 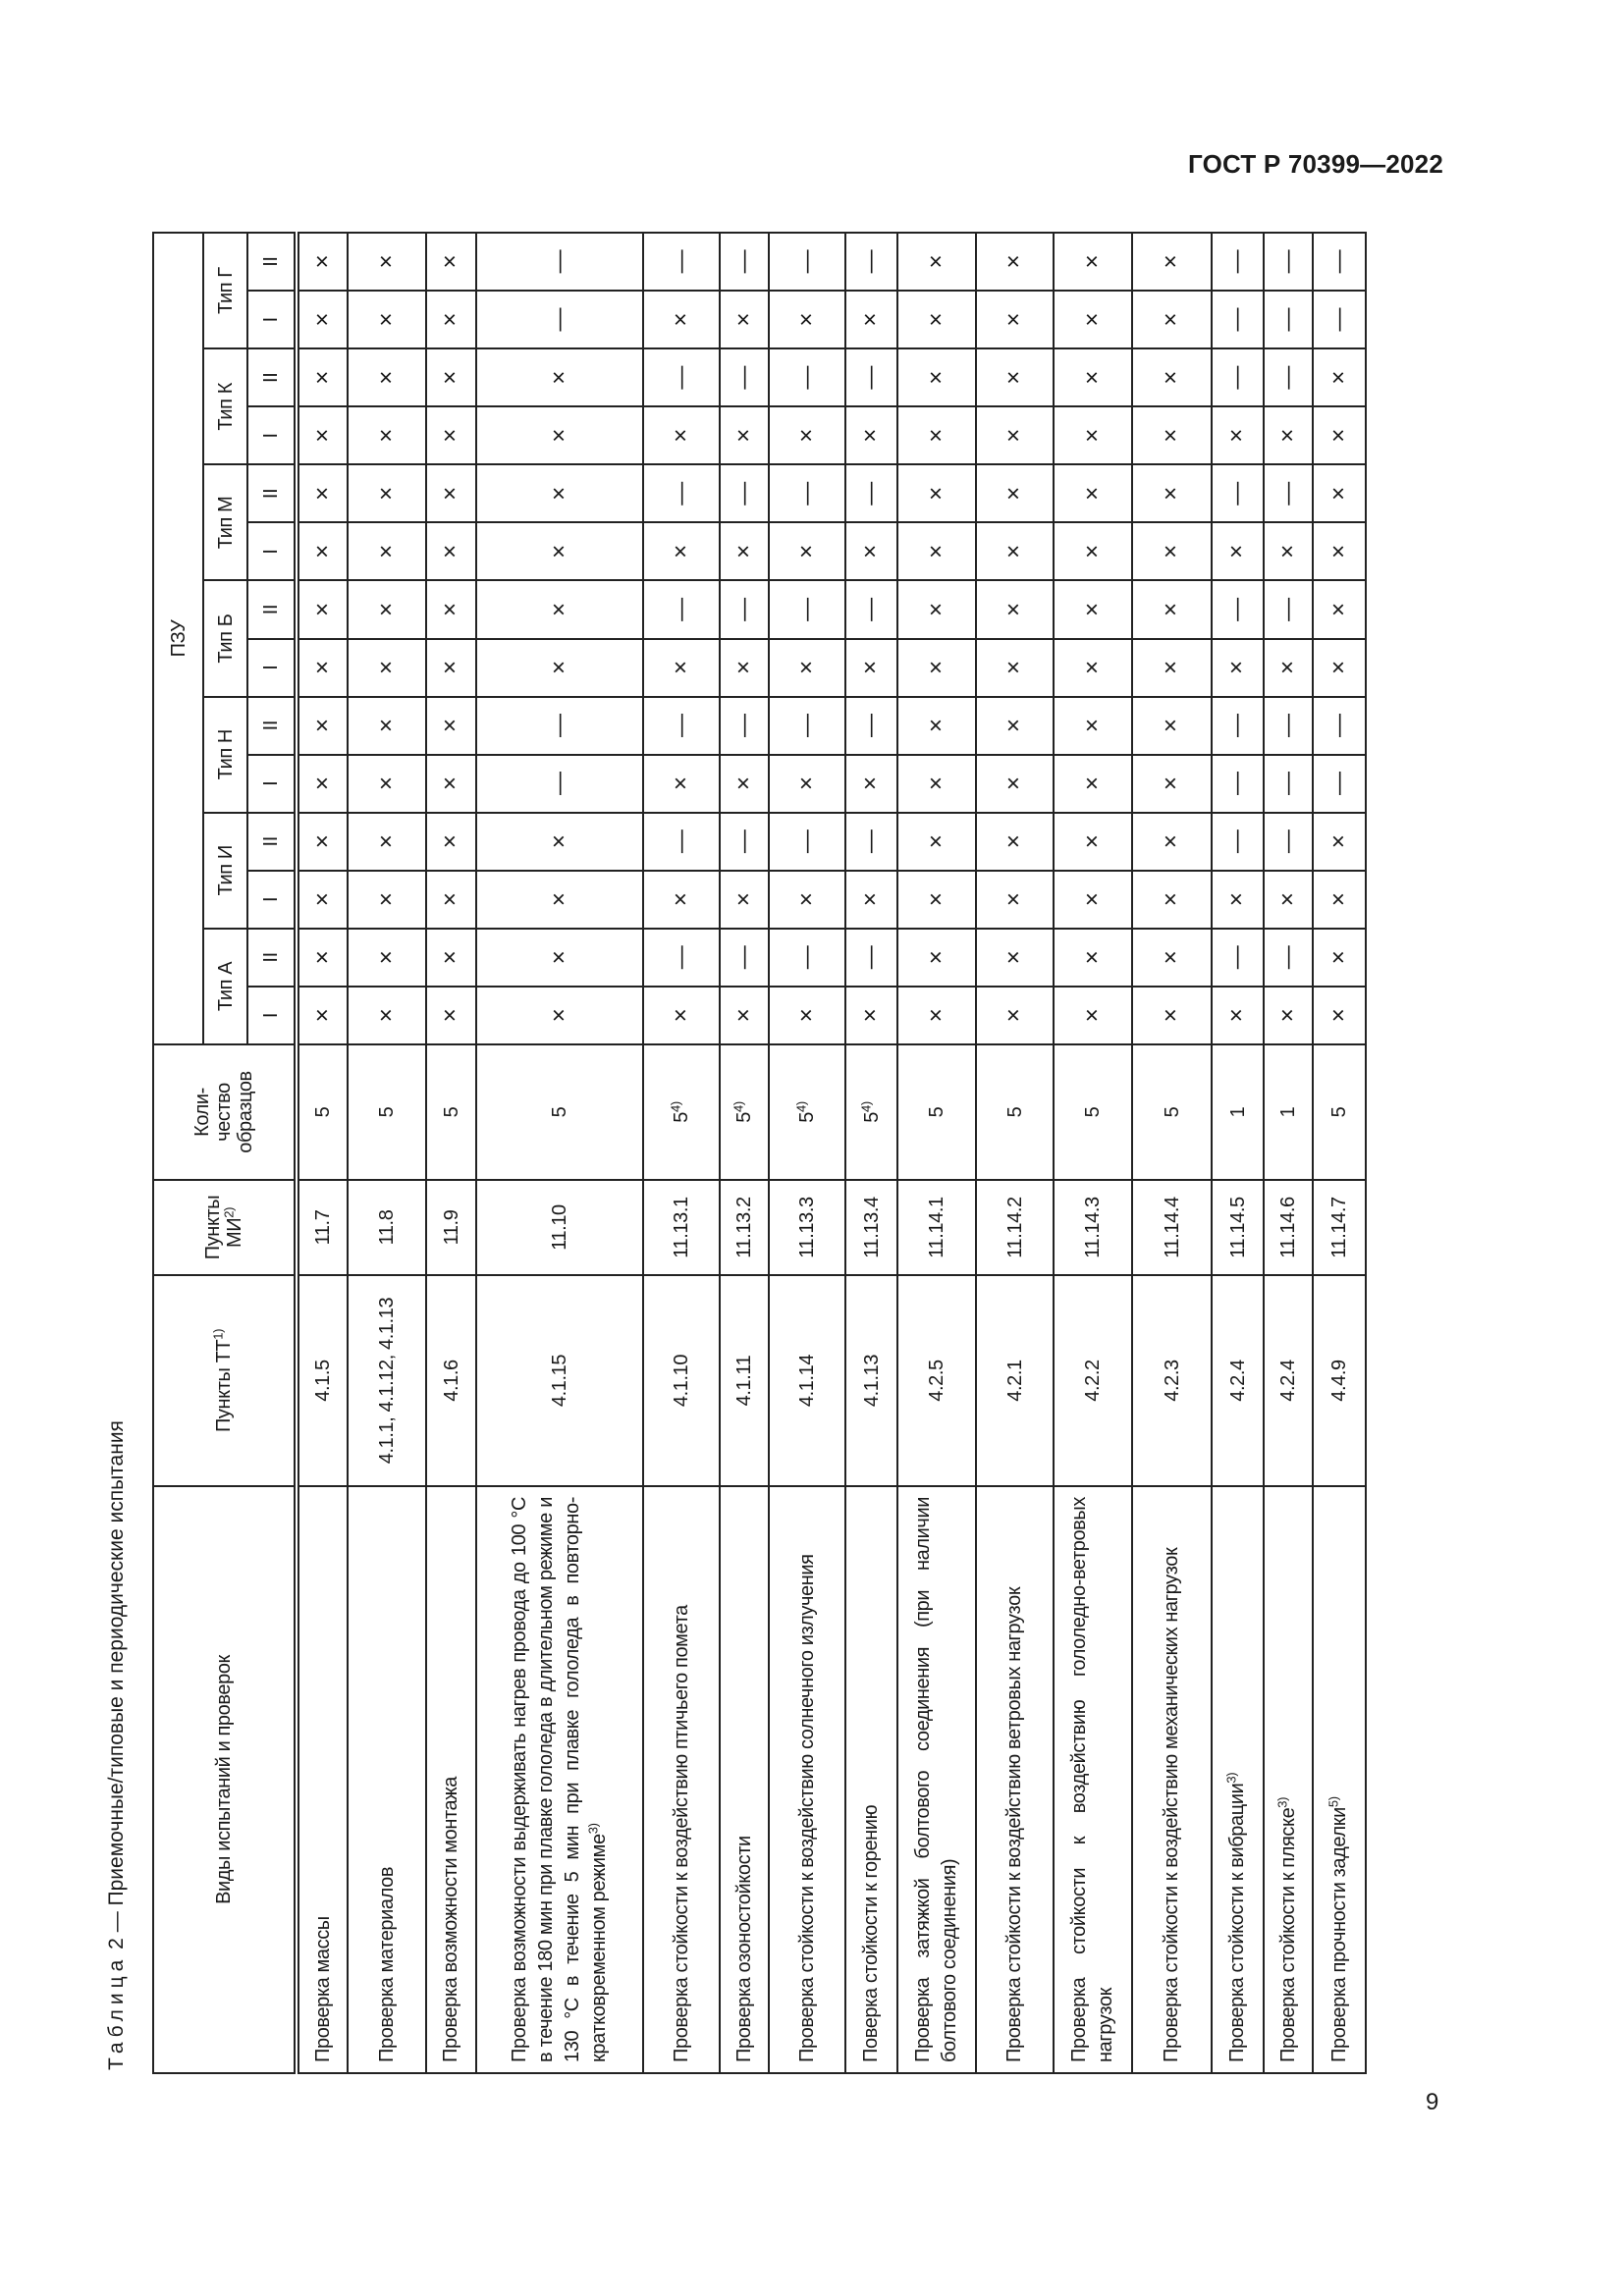 What do you see at coordinates (1015, 1380) in the screenshot?
I see `cell-tt: 4.2.1` at bounding box center [1015, 1380].